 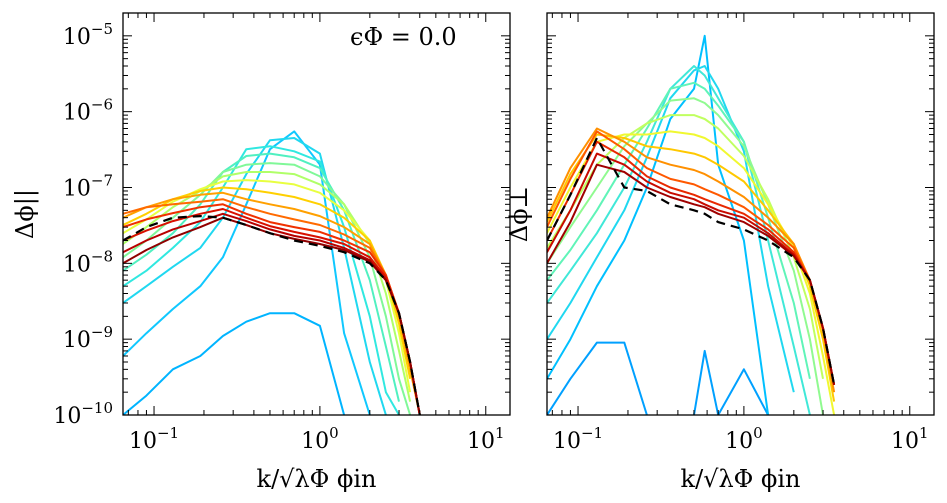 What do you see at coordinates (88, 111) in the screenshot?
I see `y-tick-label: 10⁻⁶` at bounding box center [88, 111].